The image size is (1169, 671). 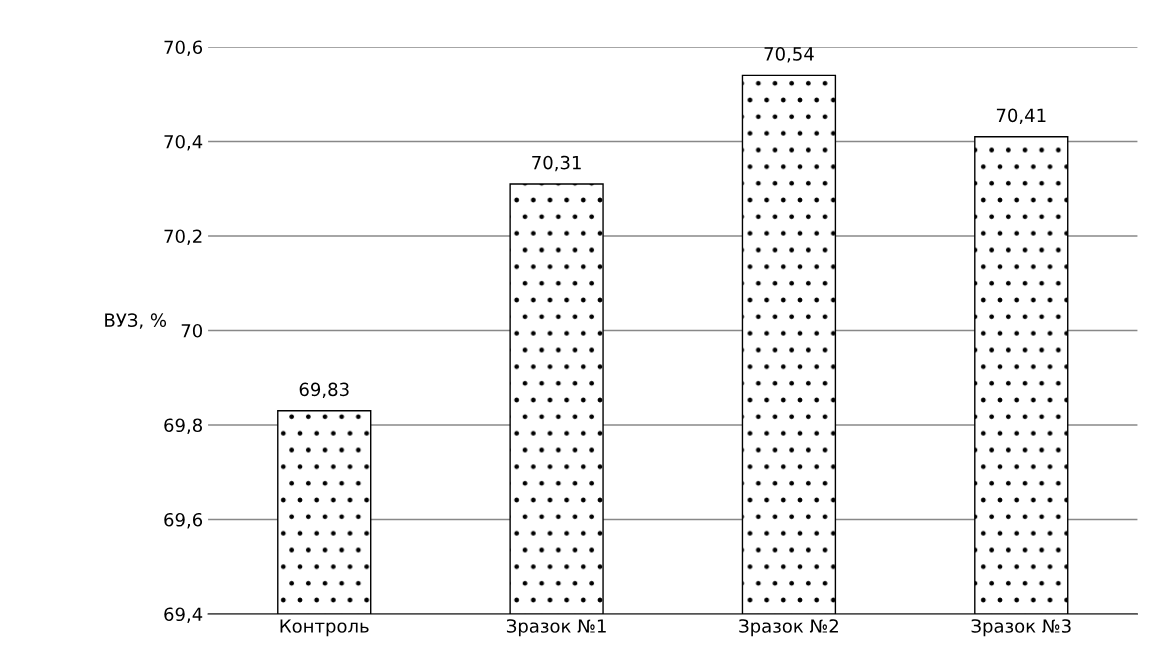 I want to click on x-tick-label: Зразок №2, so click(x=788, y=628).